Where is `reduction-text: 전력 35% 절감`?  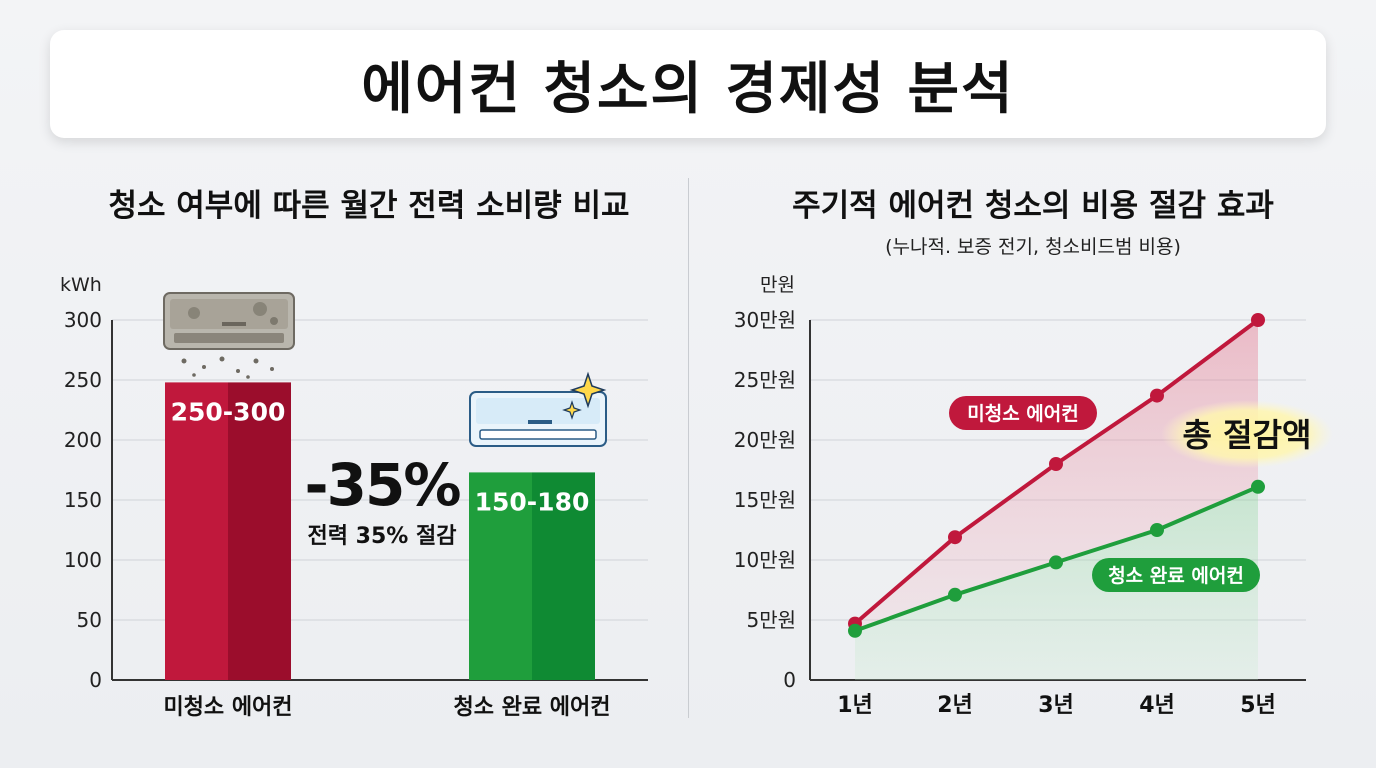
reduction-text: 전력 35% 절감 is located at coordinates (382, 536).